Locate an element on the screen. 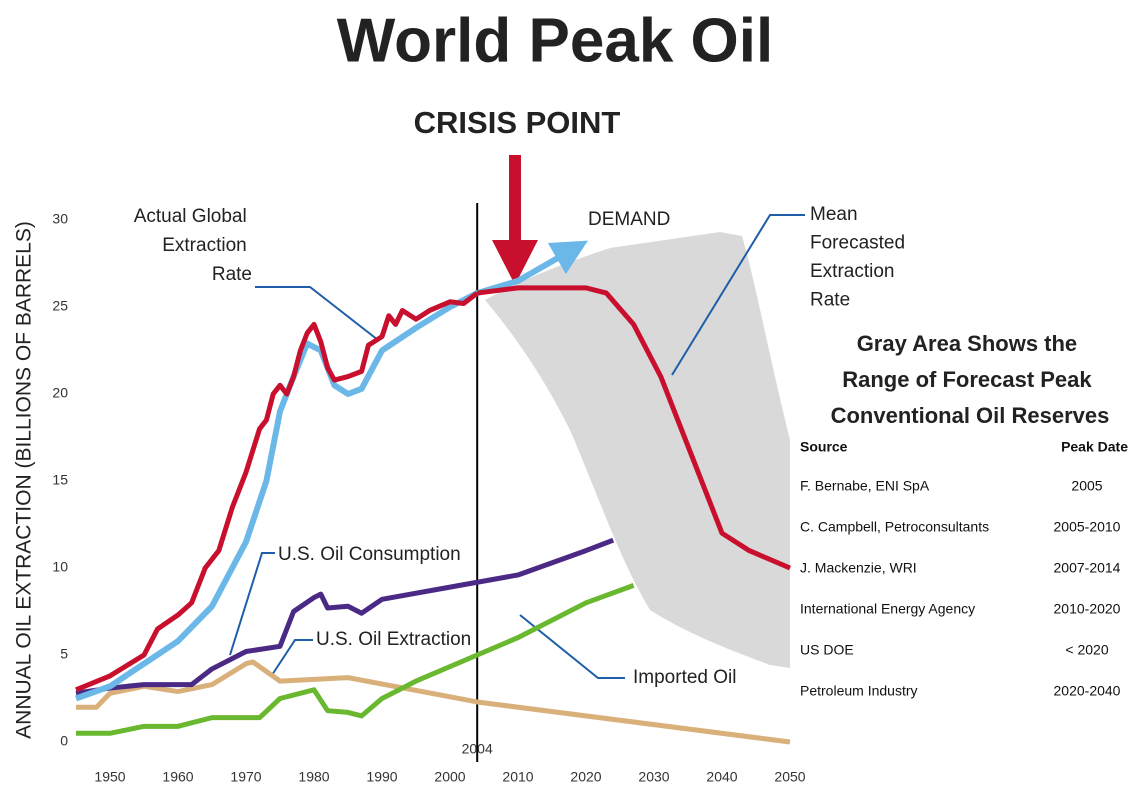 The width and height of the screenshot is (1134, 791). series-label: Imported Oil is located at coordinates (684, 677).